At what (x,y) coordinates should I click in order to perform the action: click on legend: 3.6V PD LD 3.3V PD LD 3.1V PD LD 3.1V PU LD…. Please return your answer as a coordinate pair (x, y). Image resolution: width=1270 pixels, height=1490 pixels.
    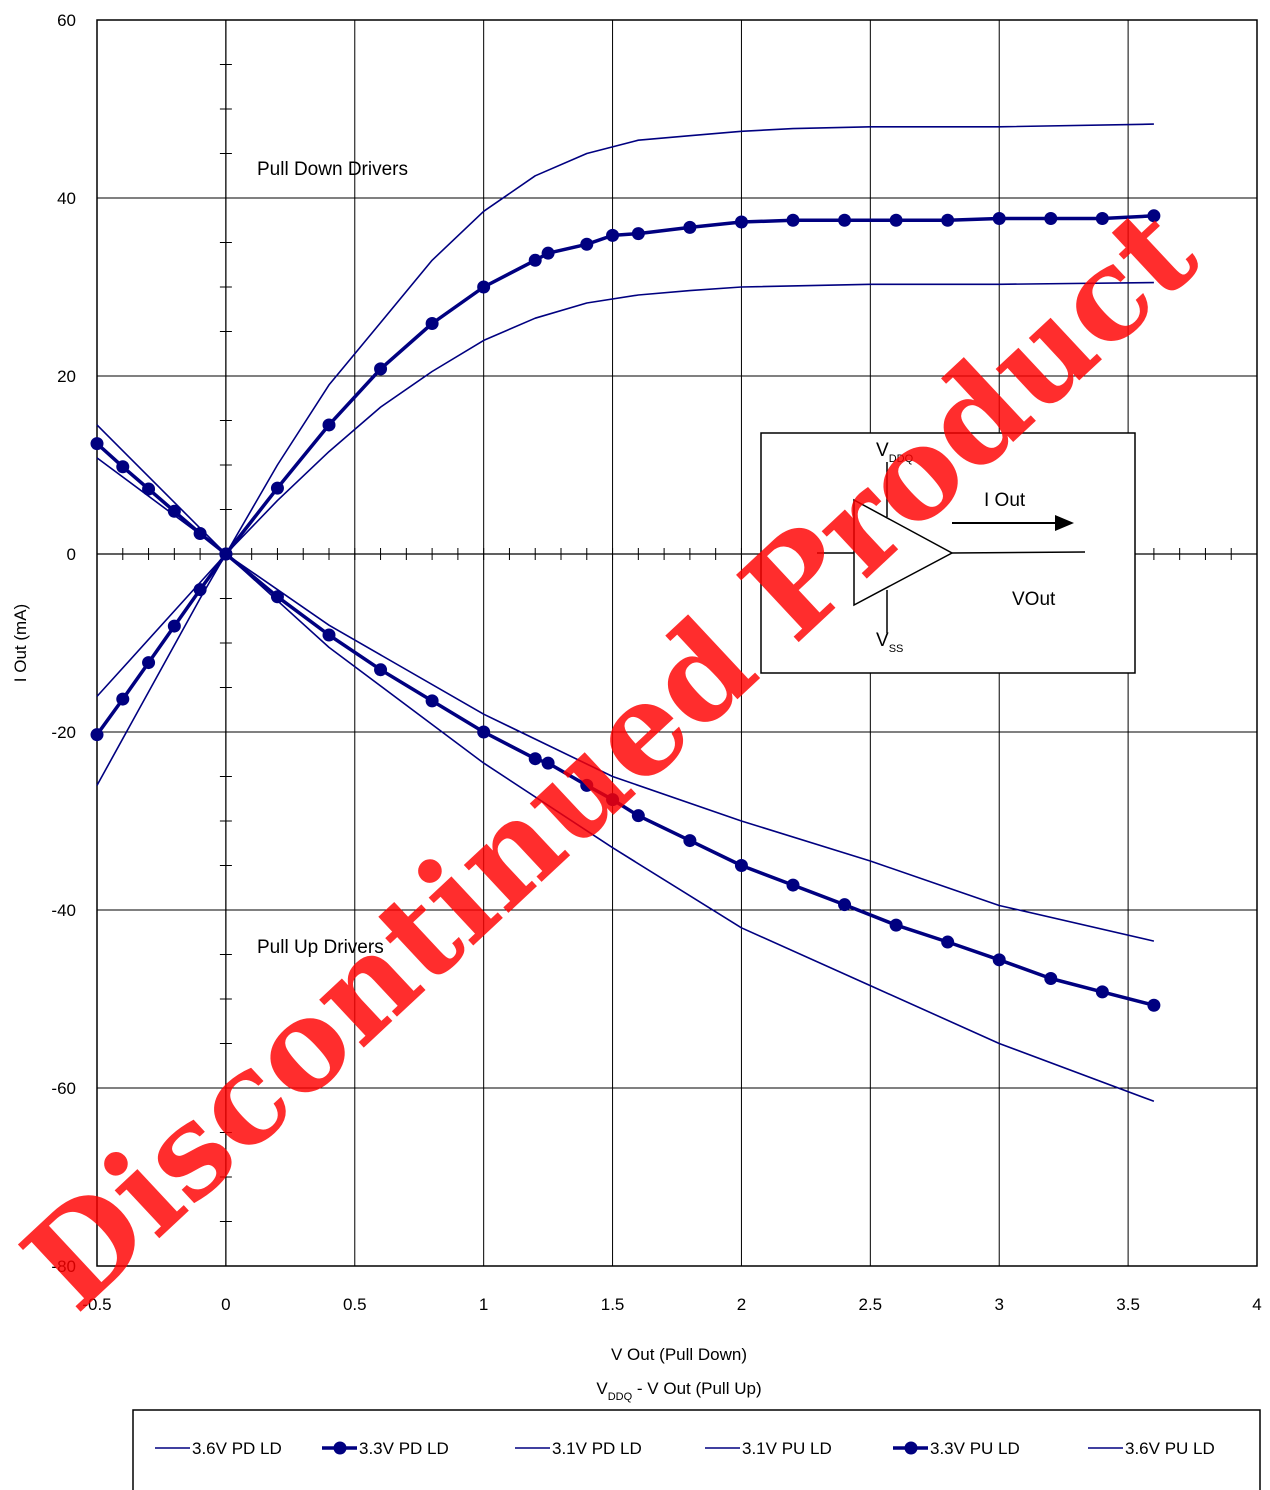
    Looking at the image, I should click on (696, 1449).